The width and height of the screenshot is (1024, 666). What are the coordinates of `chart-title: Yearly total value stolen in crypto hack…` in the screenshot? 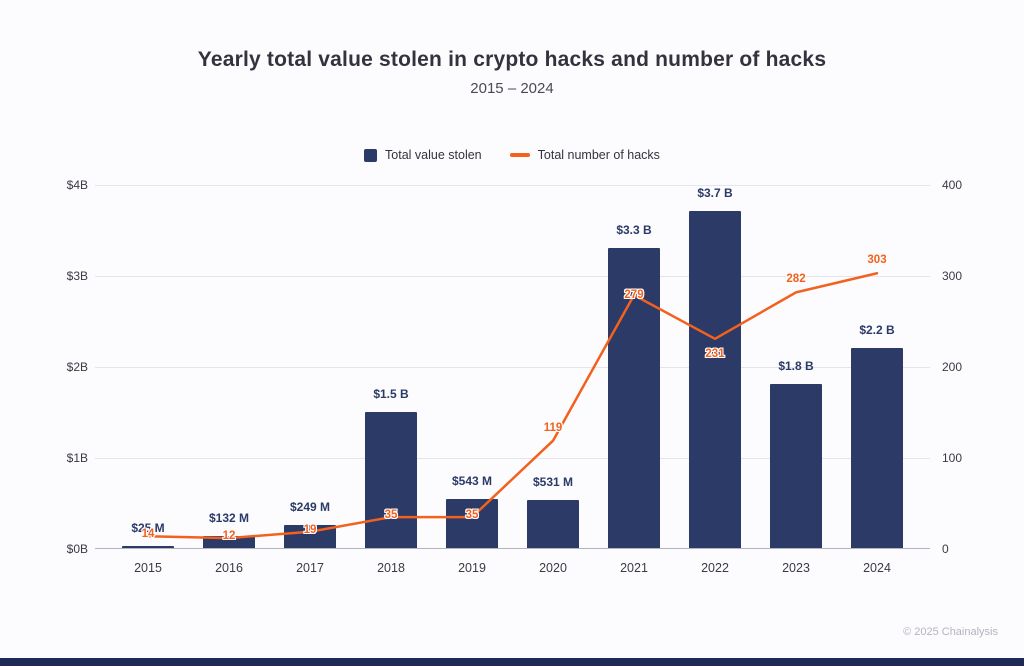 It's located at (512, 59).